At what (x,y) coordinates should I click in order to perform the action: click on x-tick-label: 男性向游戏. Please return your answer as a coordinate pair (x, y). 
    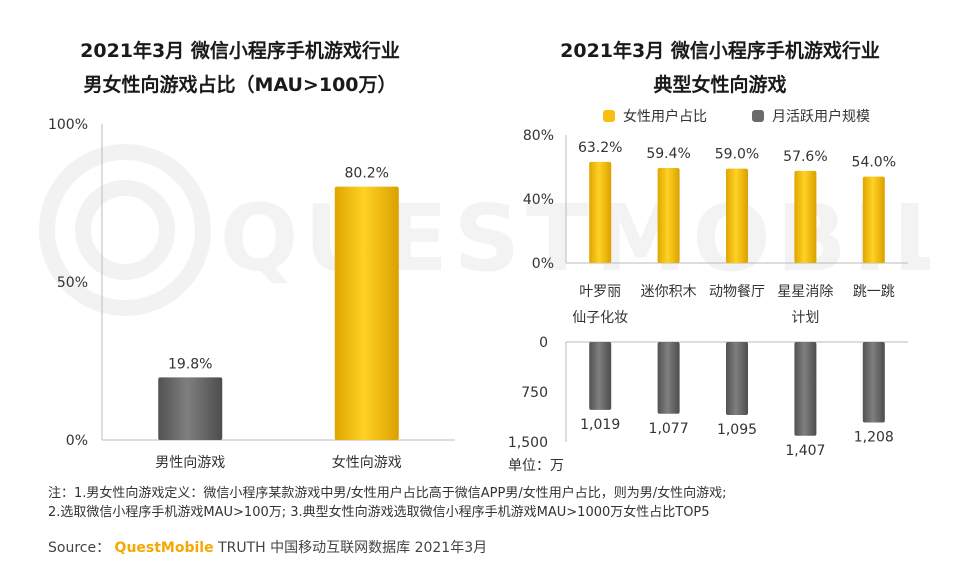
    Looking at the image, I should click on (190, 463).